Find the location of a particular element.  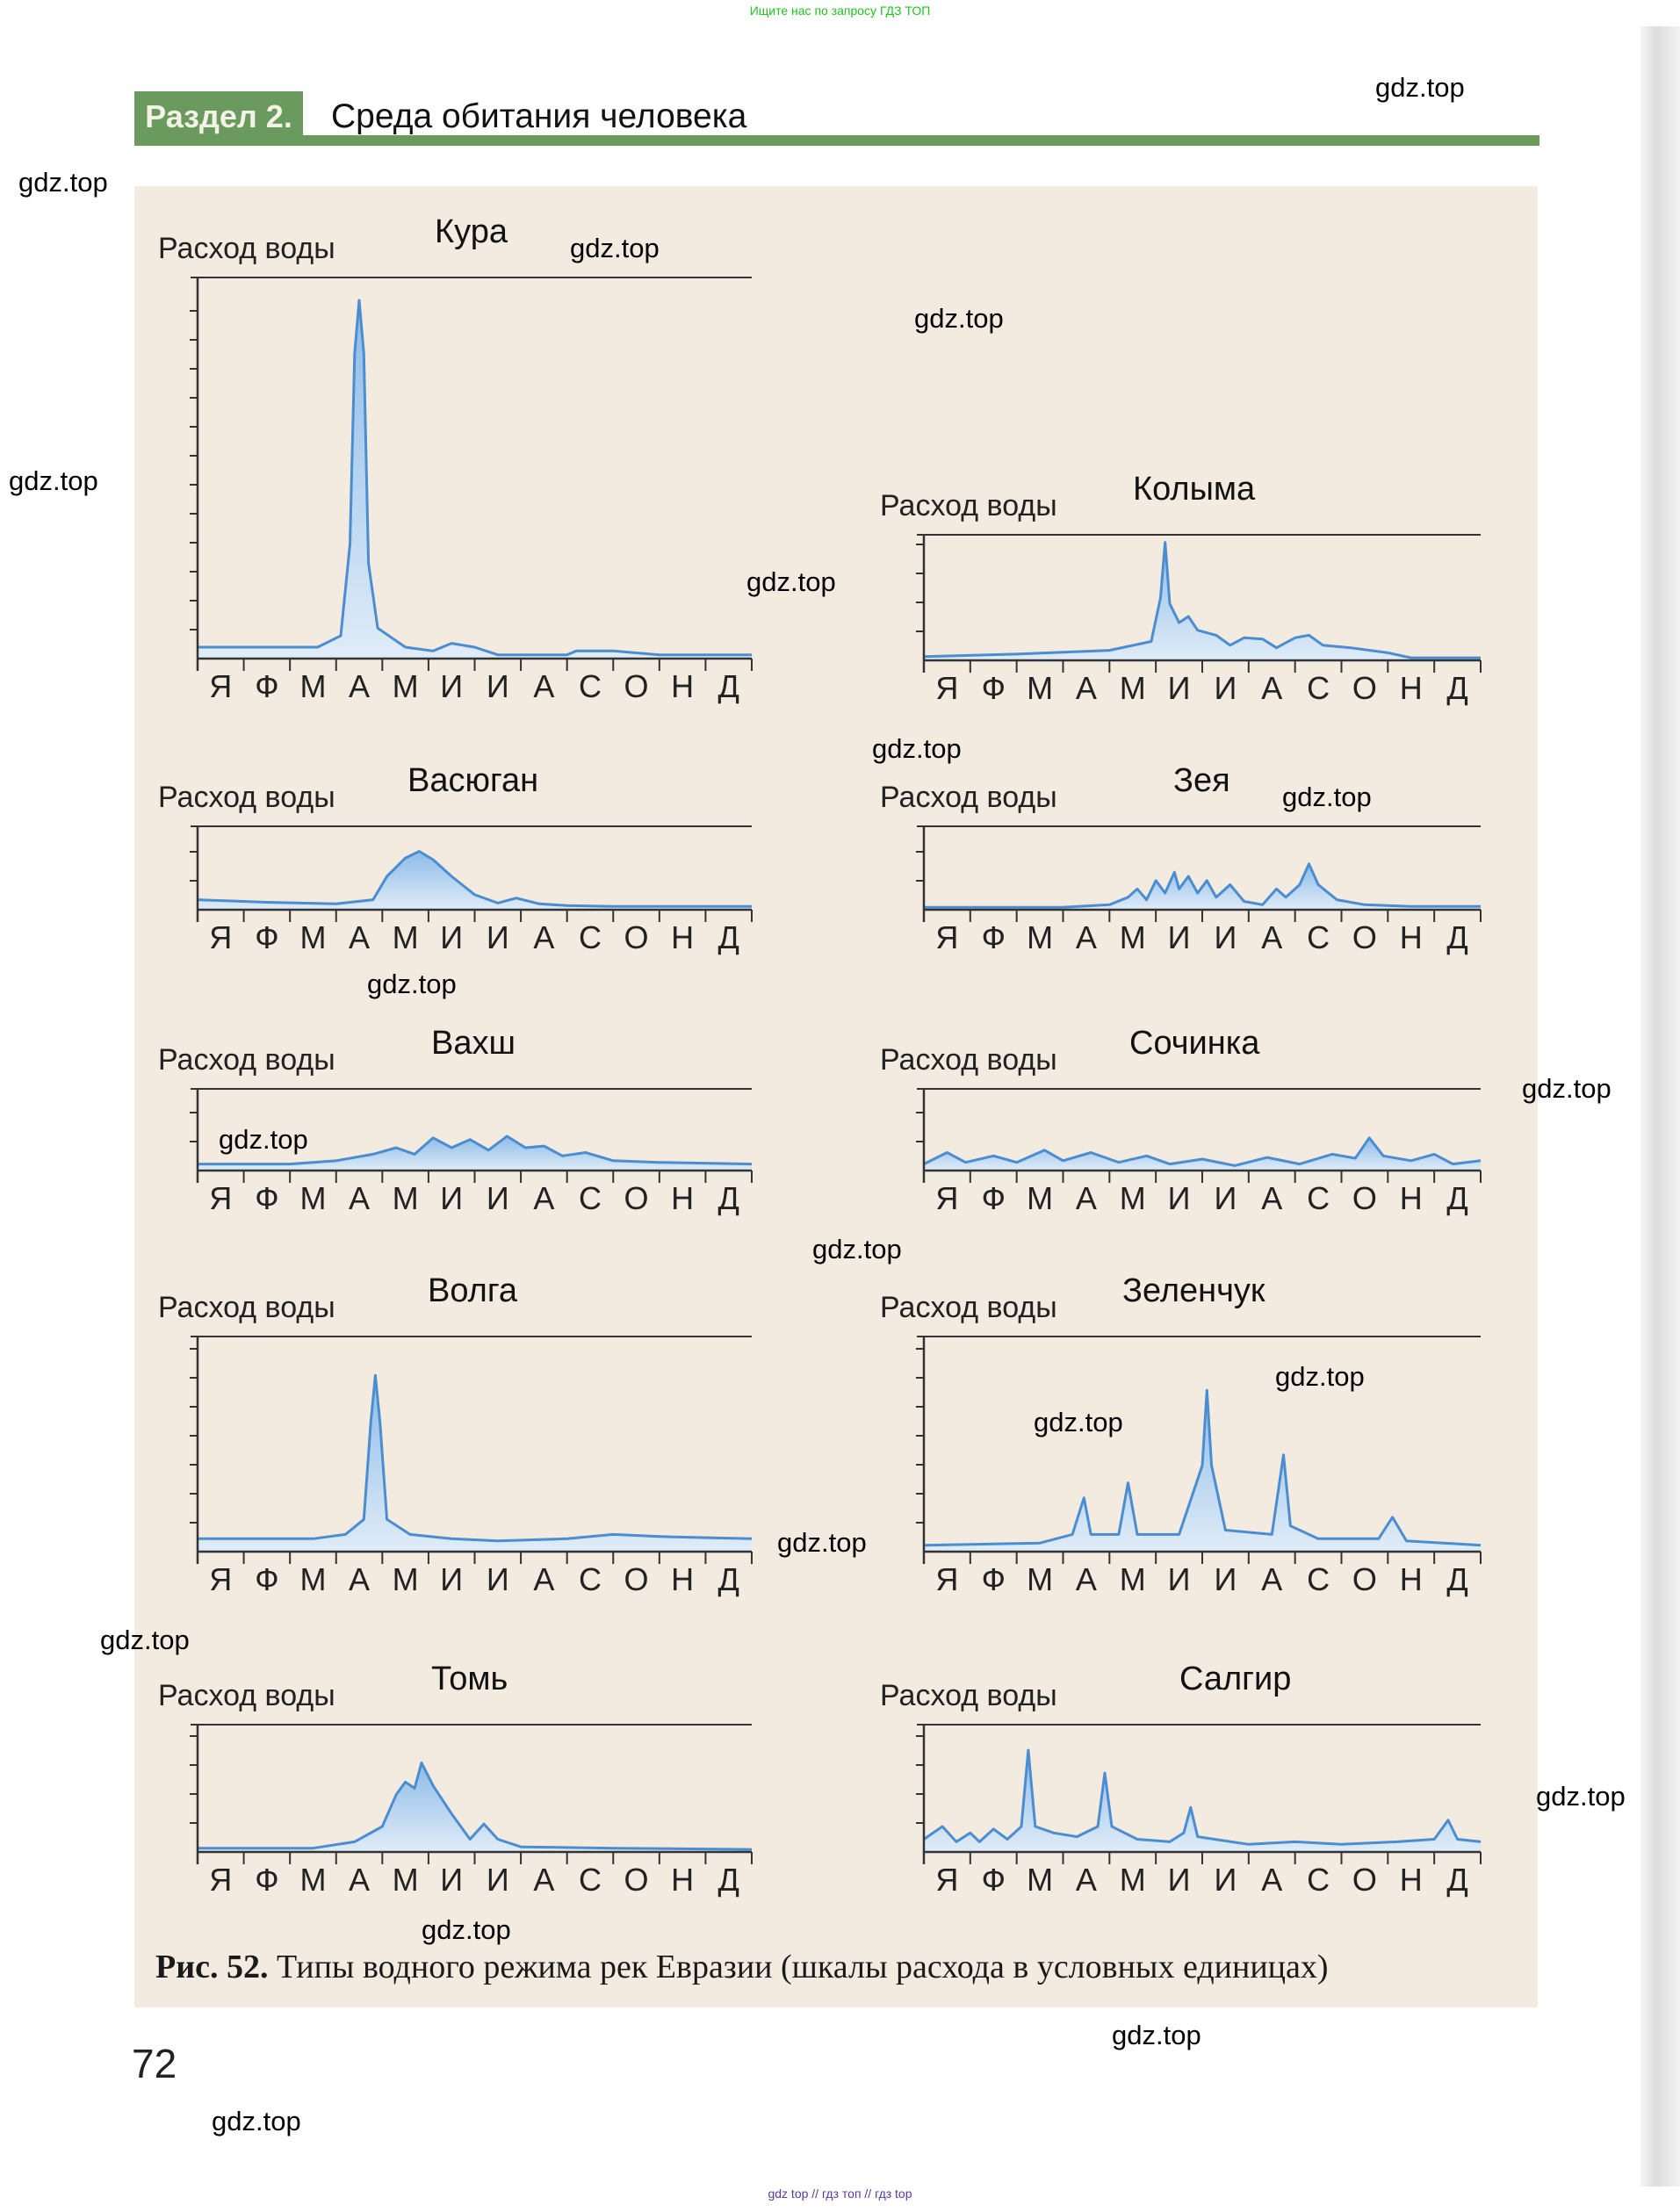

chart-title: Вахш is located at coordinates (474, 1043).